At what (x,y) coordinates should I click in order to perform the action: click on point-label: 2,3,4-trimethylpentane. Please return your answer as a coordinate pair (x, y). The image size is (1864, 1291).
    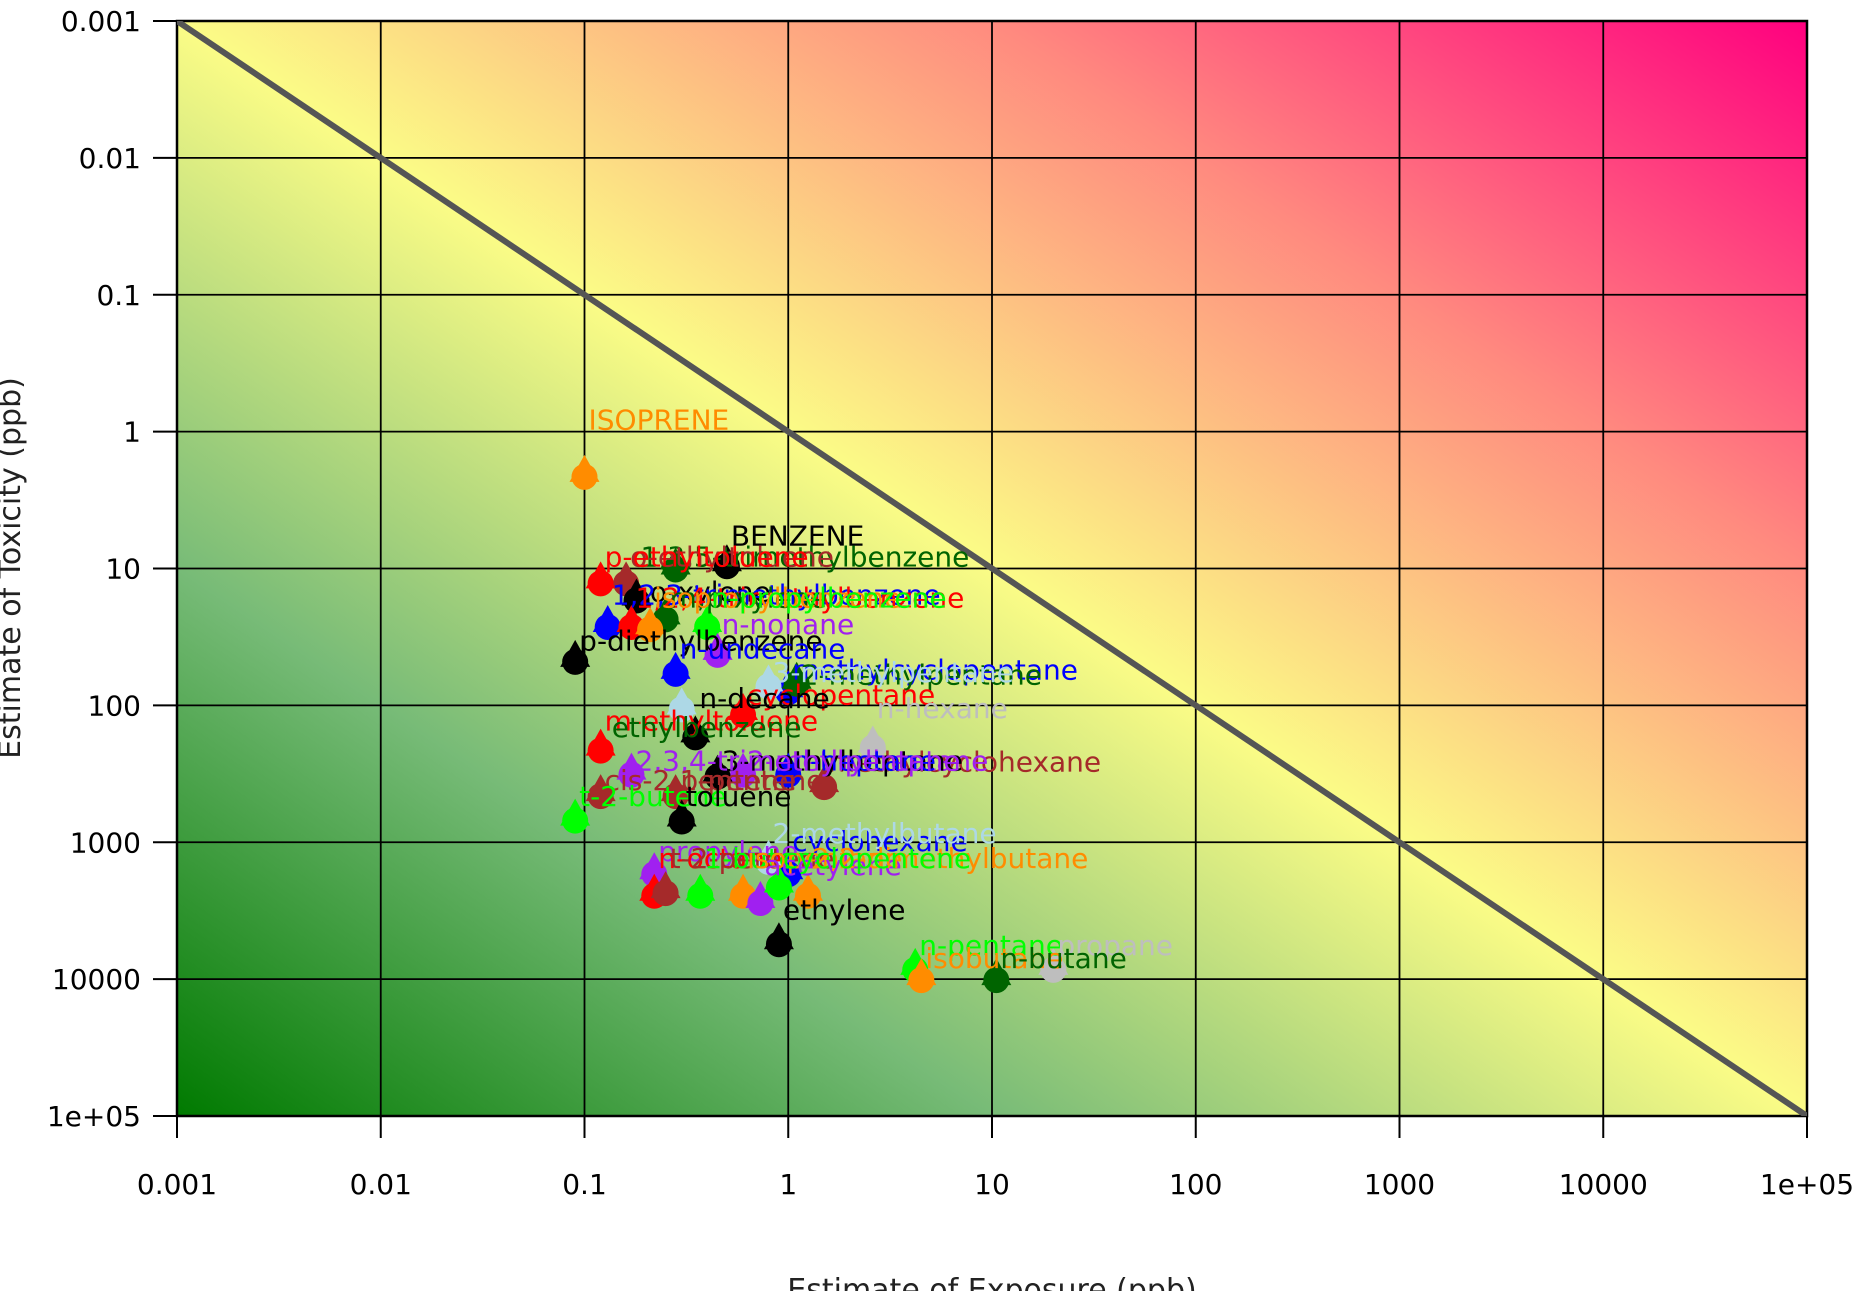
    Looking at the image, I should click on (797, 761).